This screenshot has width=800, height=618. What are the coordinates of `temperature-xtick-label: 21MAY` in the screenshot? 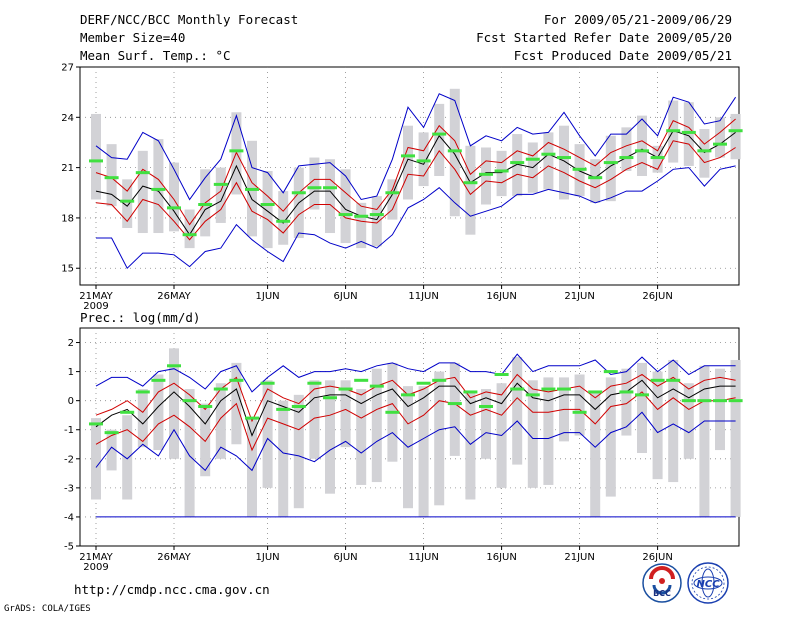 It's located at (96, 296).